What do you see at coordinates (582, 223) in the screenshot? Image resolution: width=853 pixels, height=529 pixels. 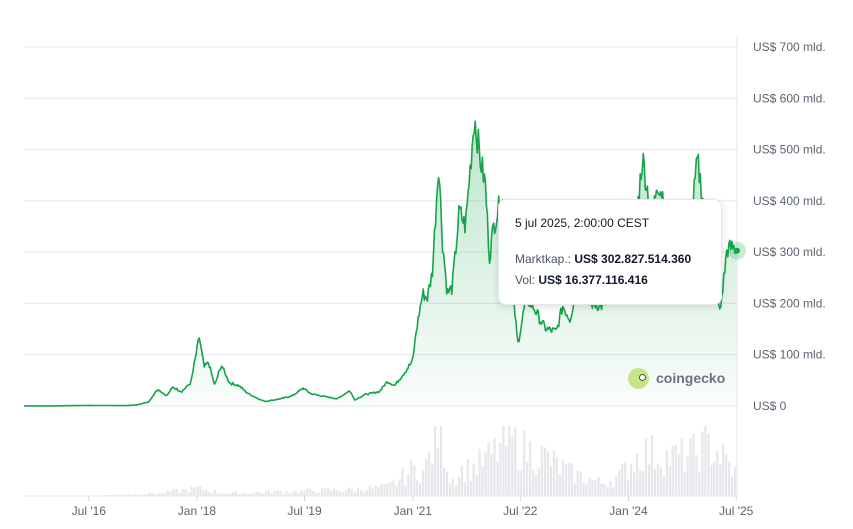 I see `tooltip-date: 5 jul 2025, 2:00:00 CEST` at bounding box center [582, 223].